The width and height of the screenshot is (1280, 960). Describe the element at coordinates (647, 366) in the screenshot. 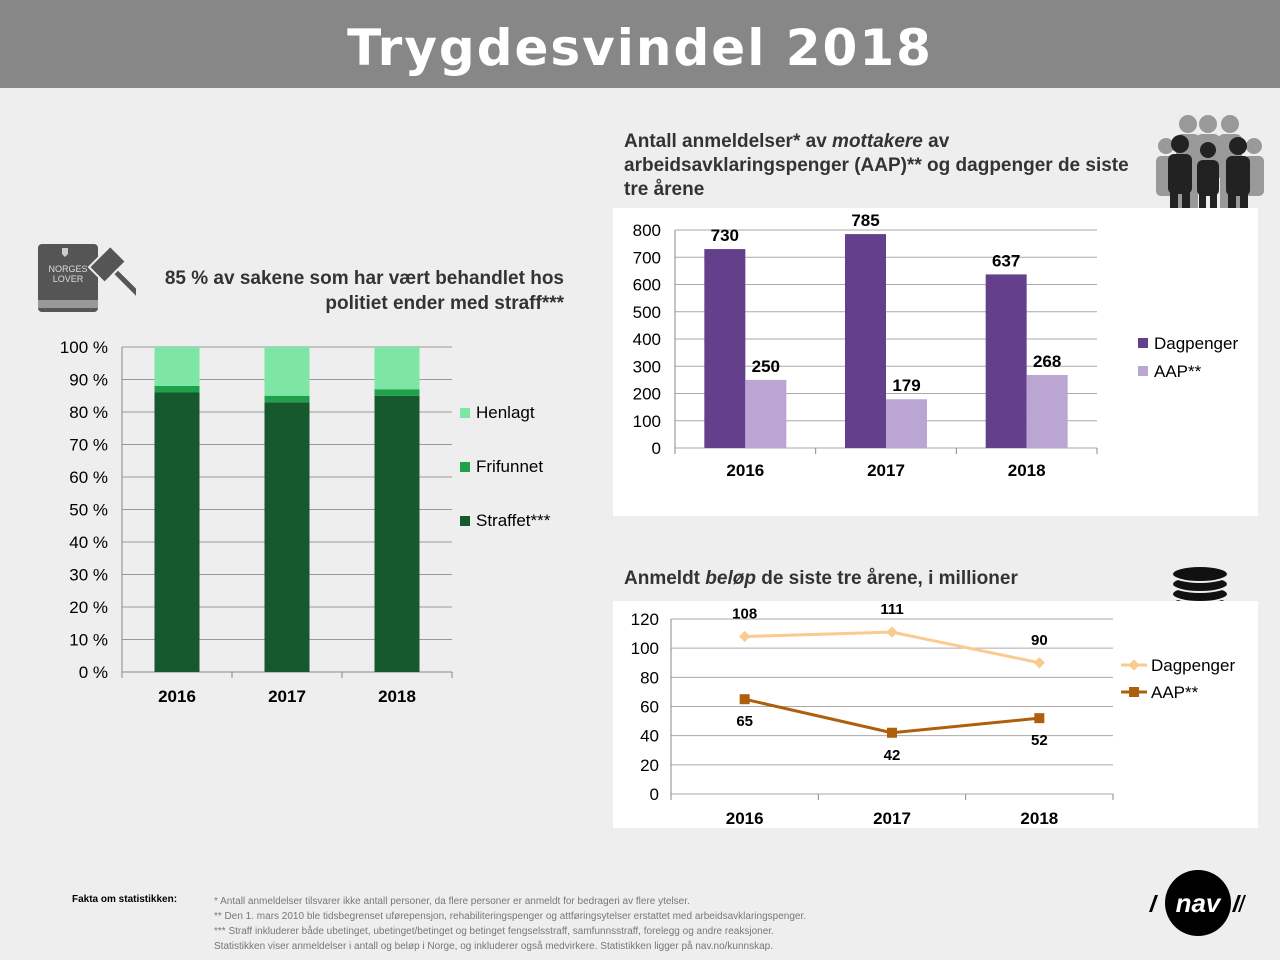

I see `y-tick-label: 300` at that location.